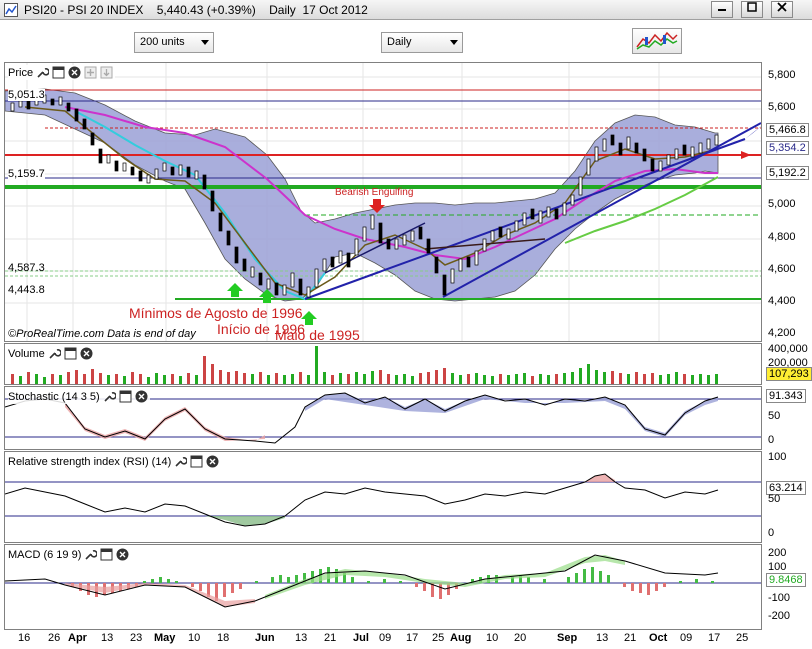 The width and height of the screenshot is (812, 649). Describe the element at coordinates (746, 155) in the screenshot. I see `arrow-right-icon` at that location.